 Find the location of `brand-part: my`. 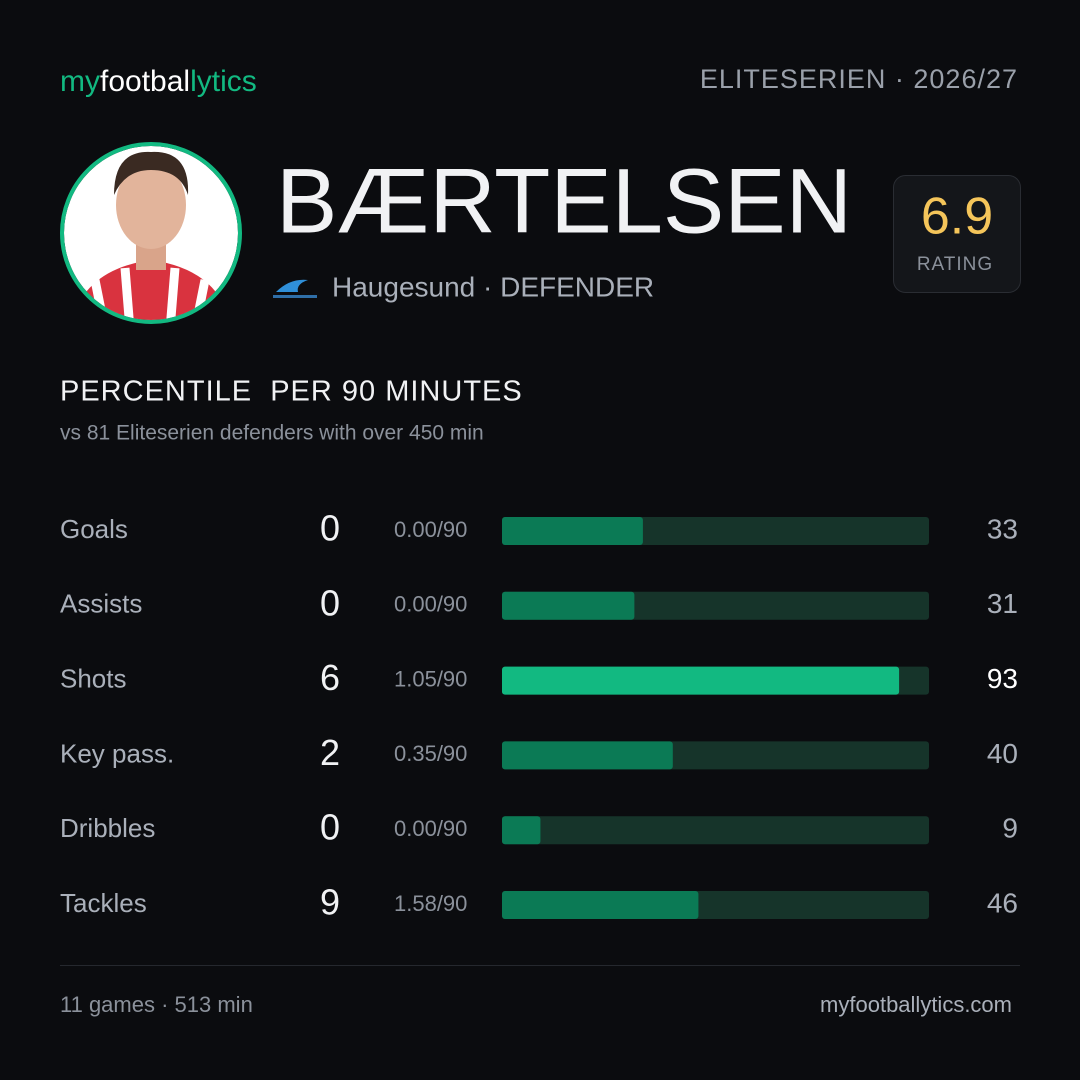

brand-part: my is located at coordinates (80, 81).